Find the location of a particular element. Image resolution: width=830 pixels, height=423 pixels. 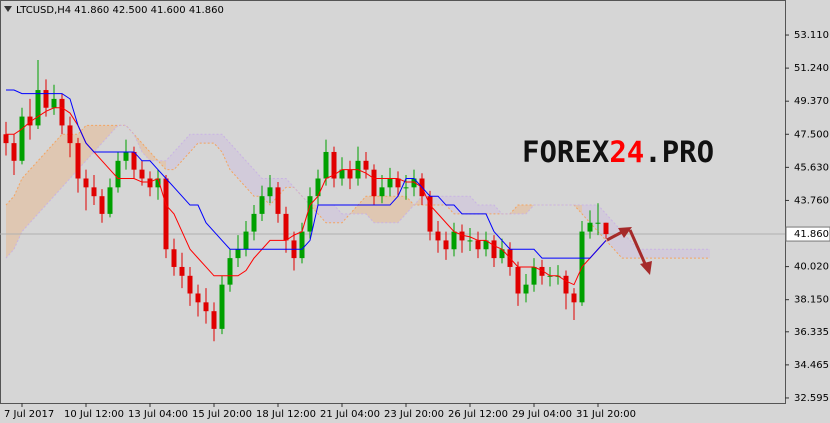

arrow-down is located at coordinates (638, 248).